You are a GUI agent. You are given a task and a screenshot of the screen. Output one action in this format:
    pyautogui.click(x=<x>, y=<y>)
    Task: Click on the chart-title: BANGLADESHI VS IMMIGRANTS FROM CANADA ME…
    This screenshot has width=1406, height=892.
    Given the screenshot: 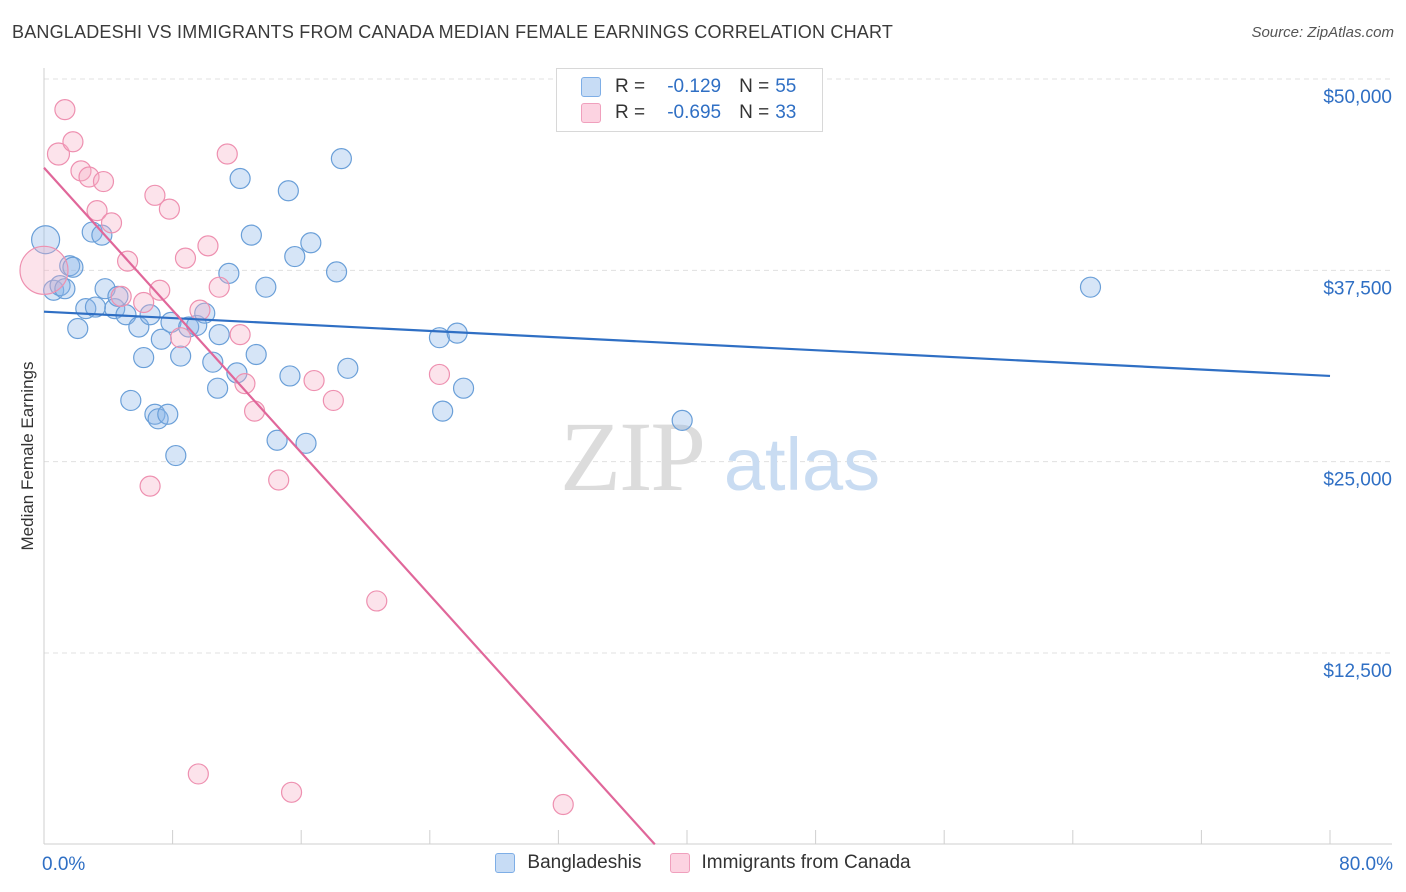 What is the action you would take?
    pyautogui.click(x=453, y=32)
    